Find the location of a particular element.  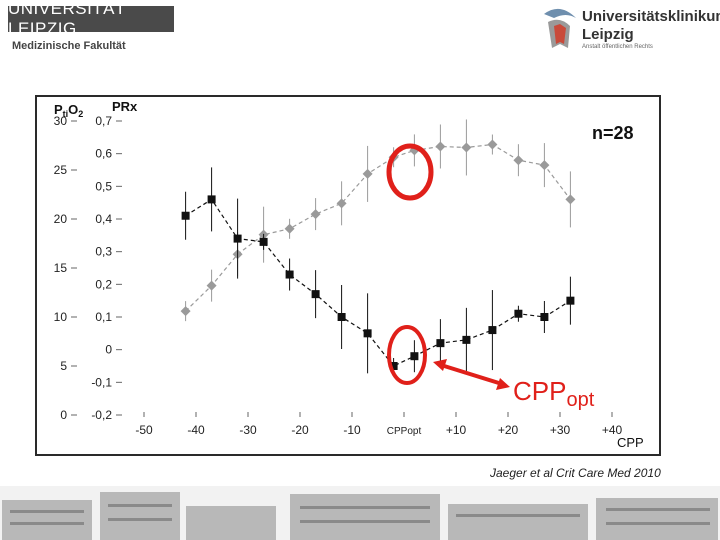

x-tick-label: CPPopt is located at coordinates (404, 431).